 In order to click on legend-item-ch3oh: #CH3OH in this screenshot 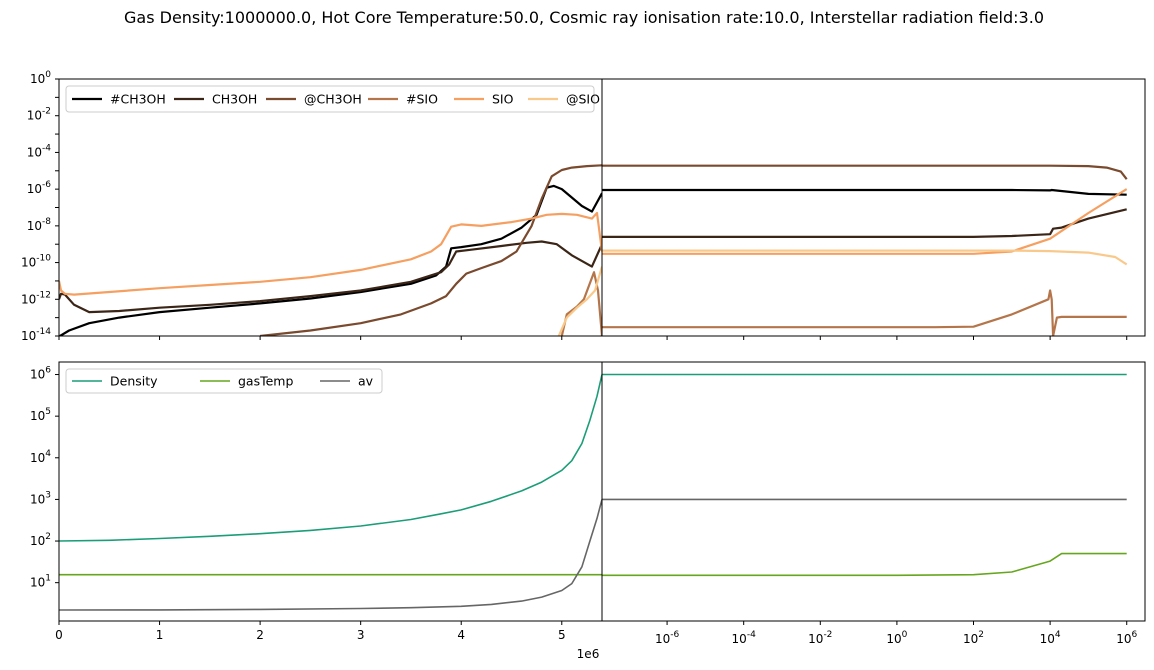, I will do `click(119, 99)`.